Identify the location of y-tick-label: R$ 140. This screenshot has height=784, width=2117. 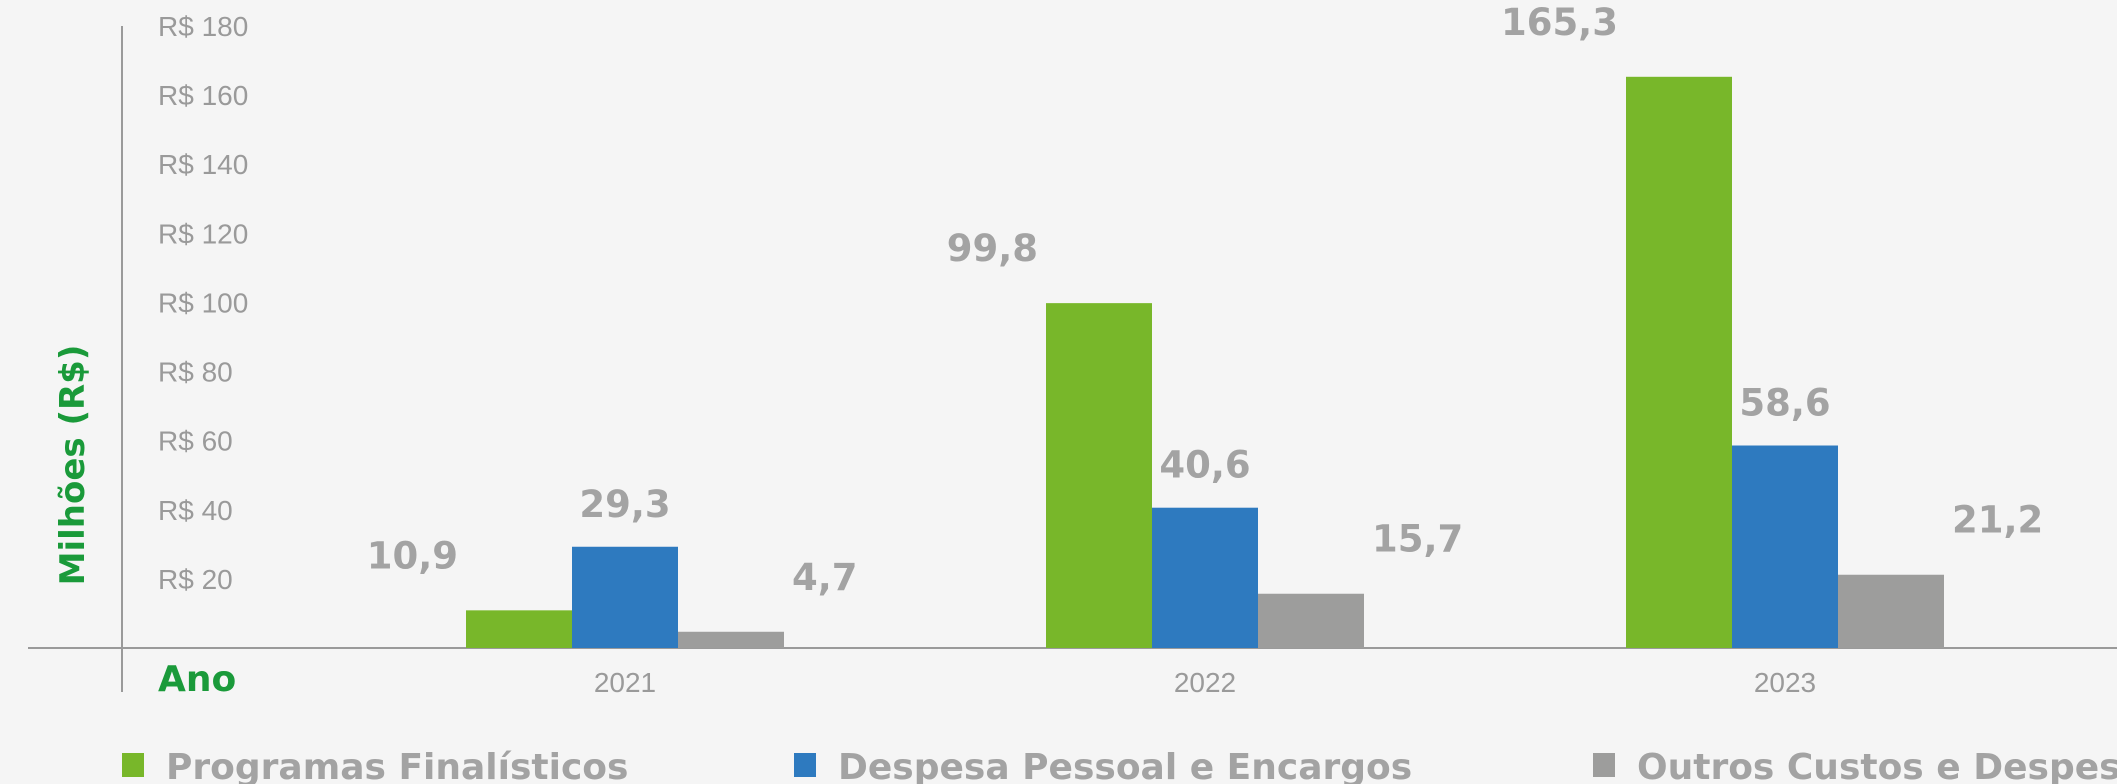
(203, 164).